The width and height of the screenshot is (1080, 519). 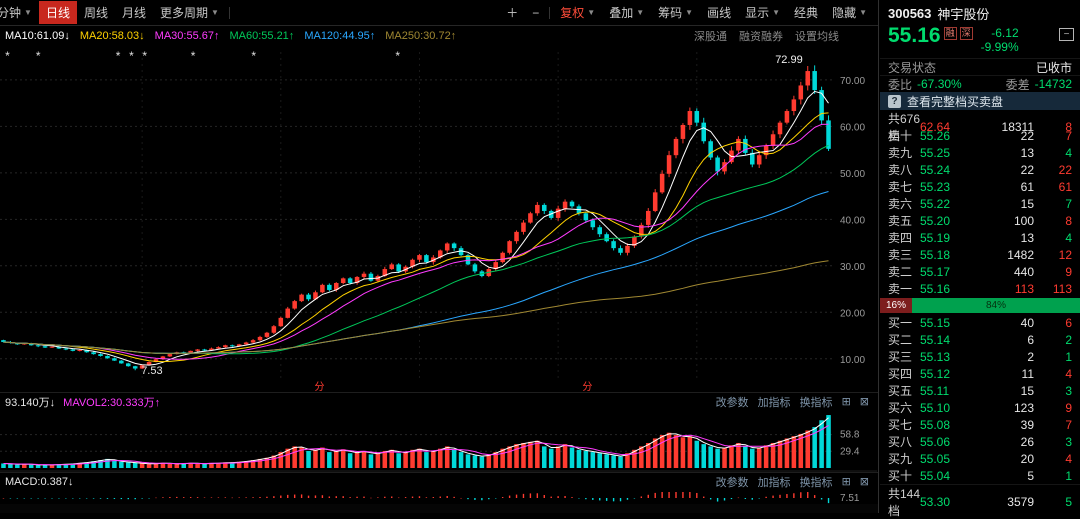 I want to click on overlay-button: 叠加 ▼, so click(x=627, y=13).